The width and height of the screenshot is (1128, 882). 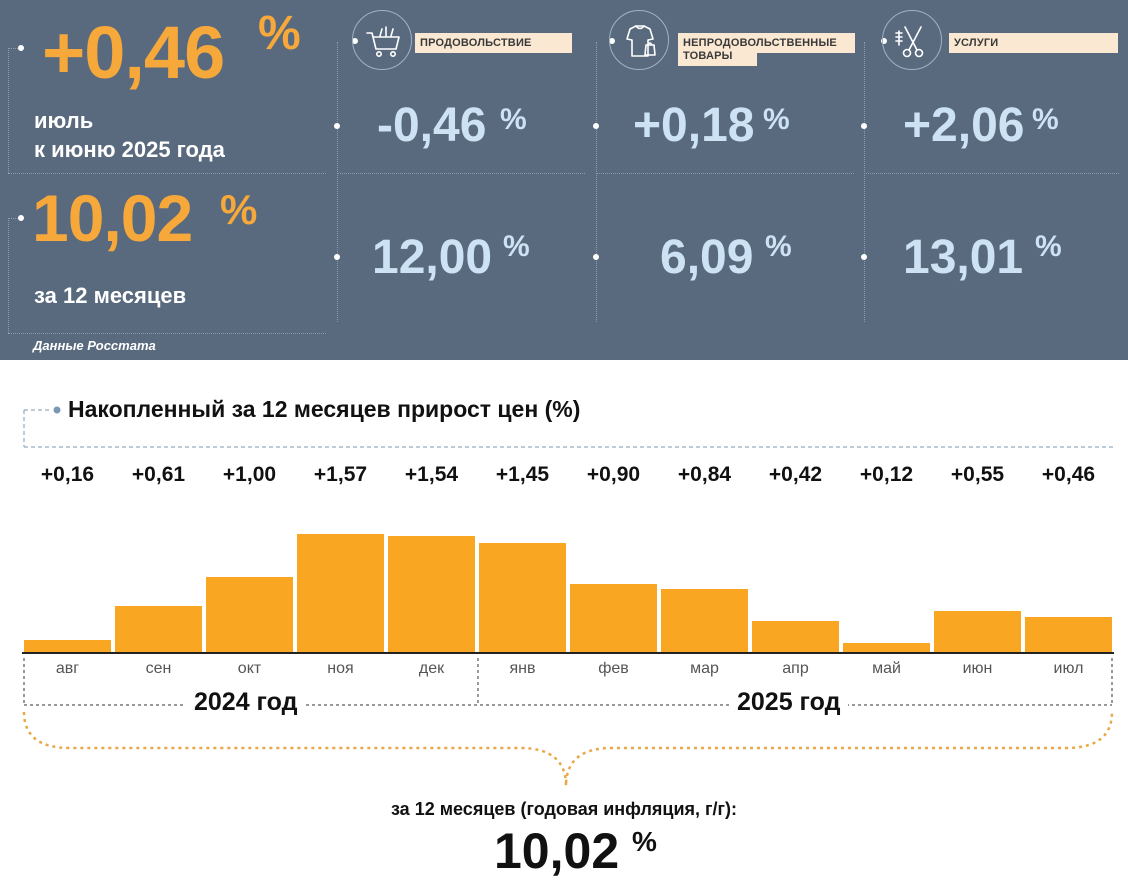 I want to click on data-label-2: +1,00, so click(x=249, y=474).